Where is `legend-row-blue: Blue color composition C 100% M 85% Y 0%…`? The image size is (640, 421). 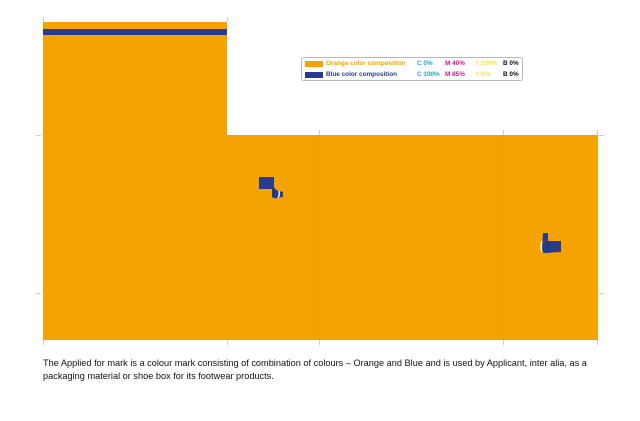
legend-row-blue: Blue color composition C 100% M 85% Y 0%… is located at coordinates (413, 75).